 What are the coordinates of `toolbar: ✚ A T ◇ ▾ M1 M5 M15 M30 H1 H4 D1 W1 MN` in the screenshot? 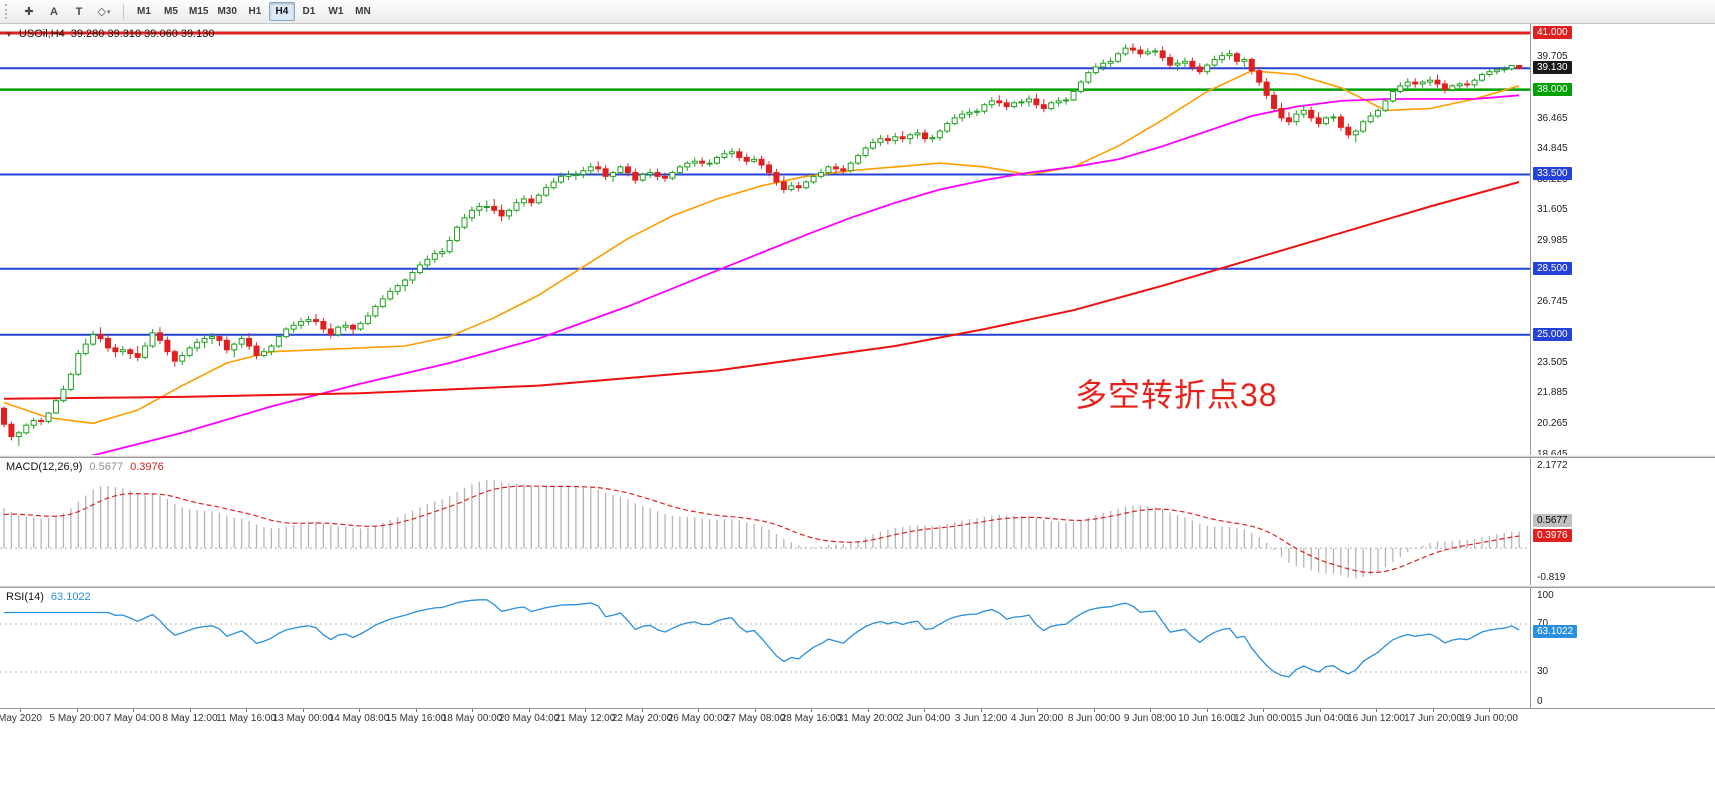 It's located at (857, 12).